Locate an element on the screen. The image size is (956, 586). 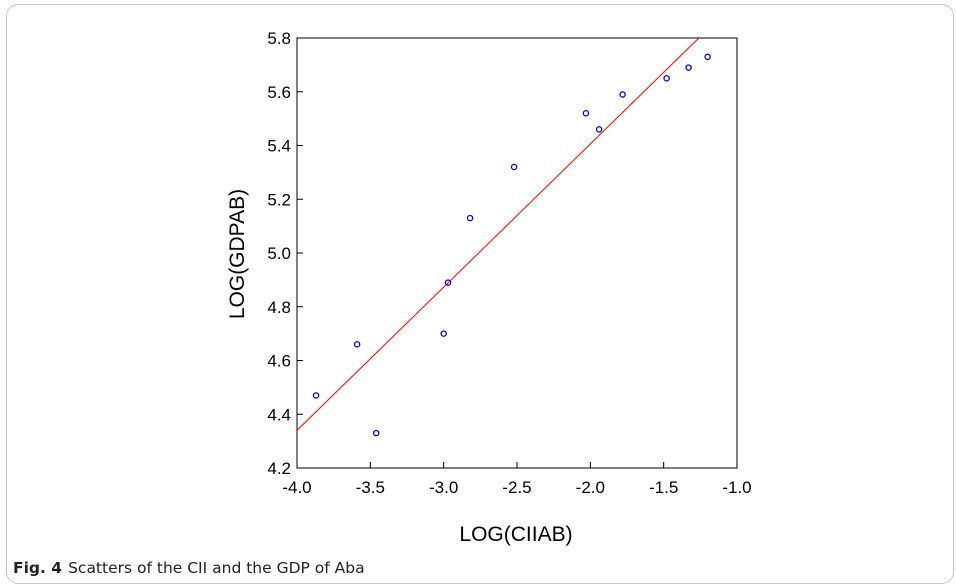
x-tick-label-4: -2.0 is located at coordinates (590, 487).